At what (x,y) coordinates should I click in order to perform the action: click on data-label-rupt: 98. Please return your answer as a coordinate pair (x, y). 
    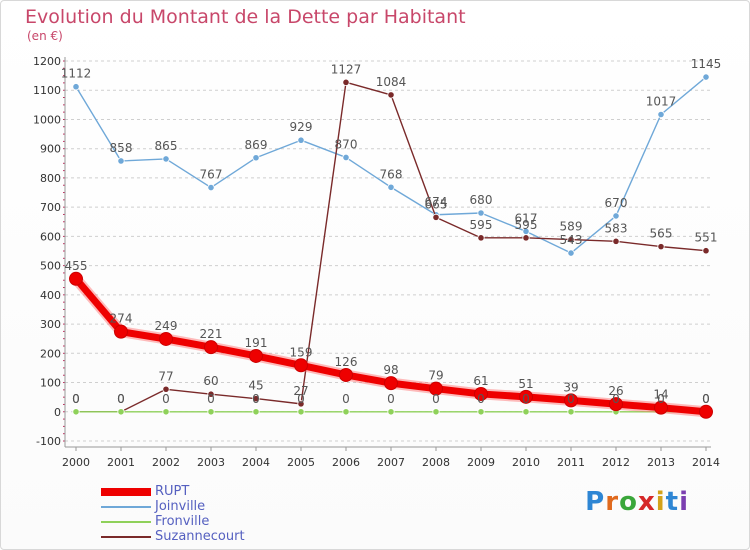
    Looking at the image, I should click on (390, 370).